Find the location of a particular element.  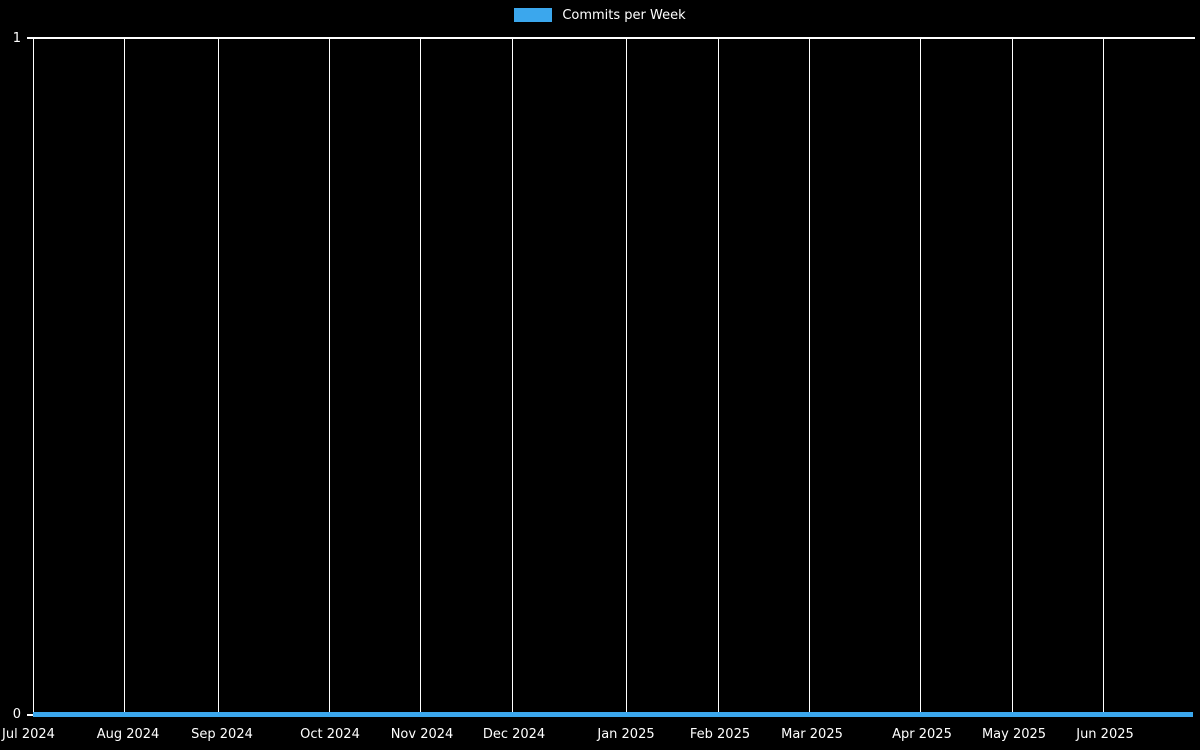

x-tick-label-jan-2025: Jan 2025 is located at coordinates (626, 734).